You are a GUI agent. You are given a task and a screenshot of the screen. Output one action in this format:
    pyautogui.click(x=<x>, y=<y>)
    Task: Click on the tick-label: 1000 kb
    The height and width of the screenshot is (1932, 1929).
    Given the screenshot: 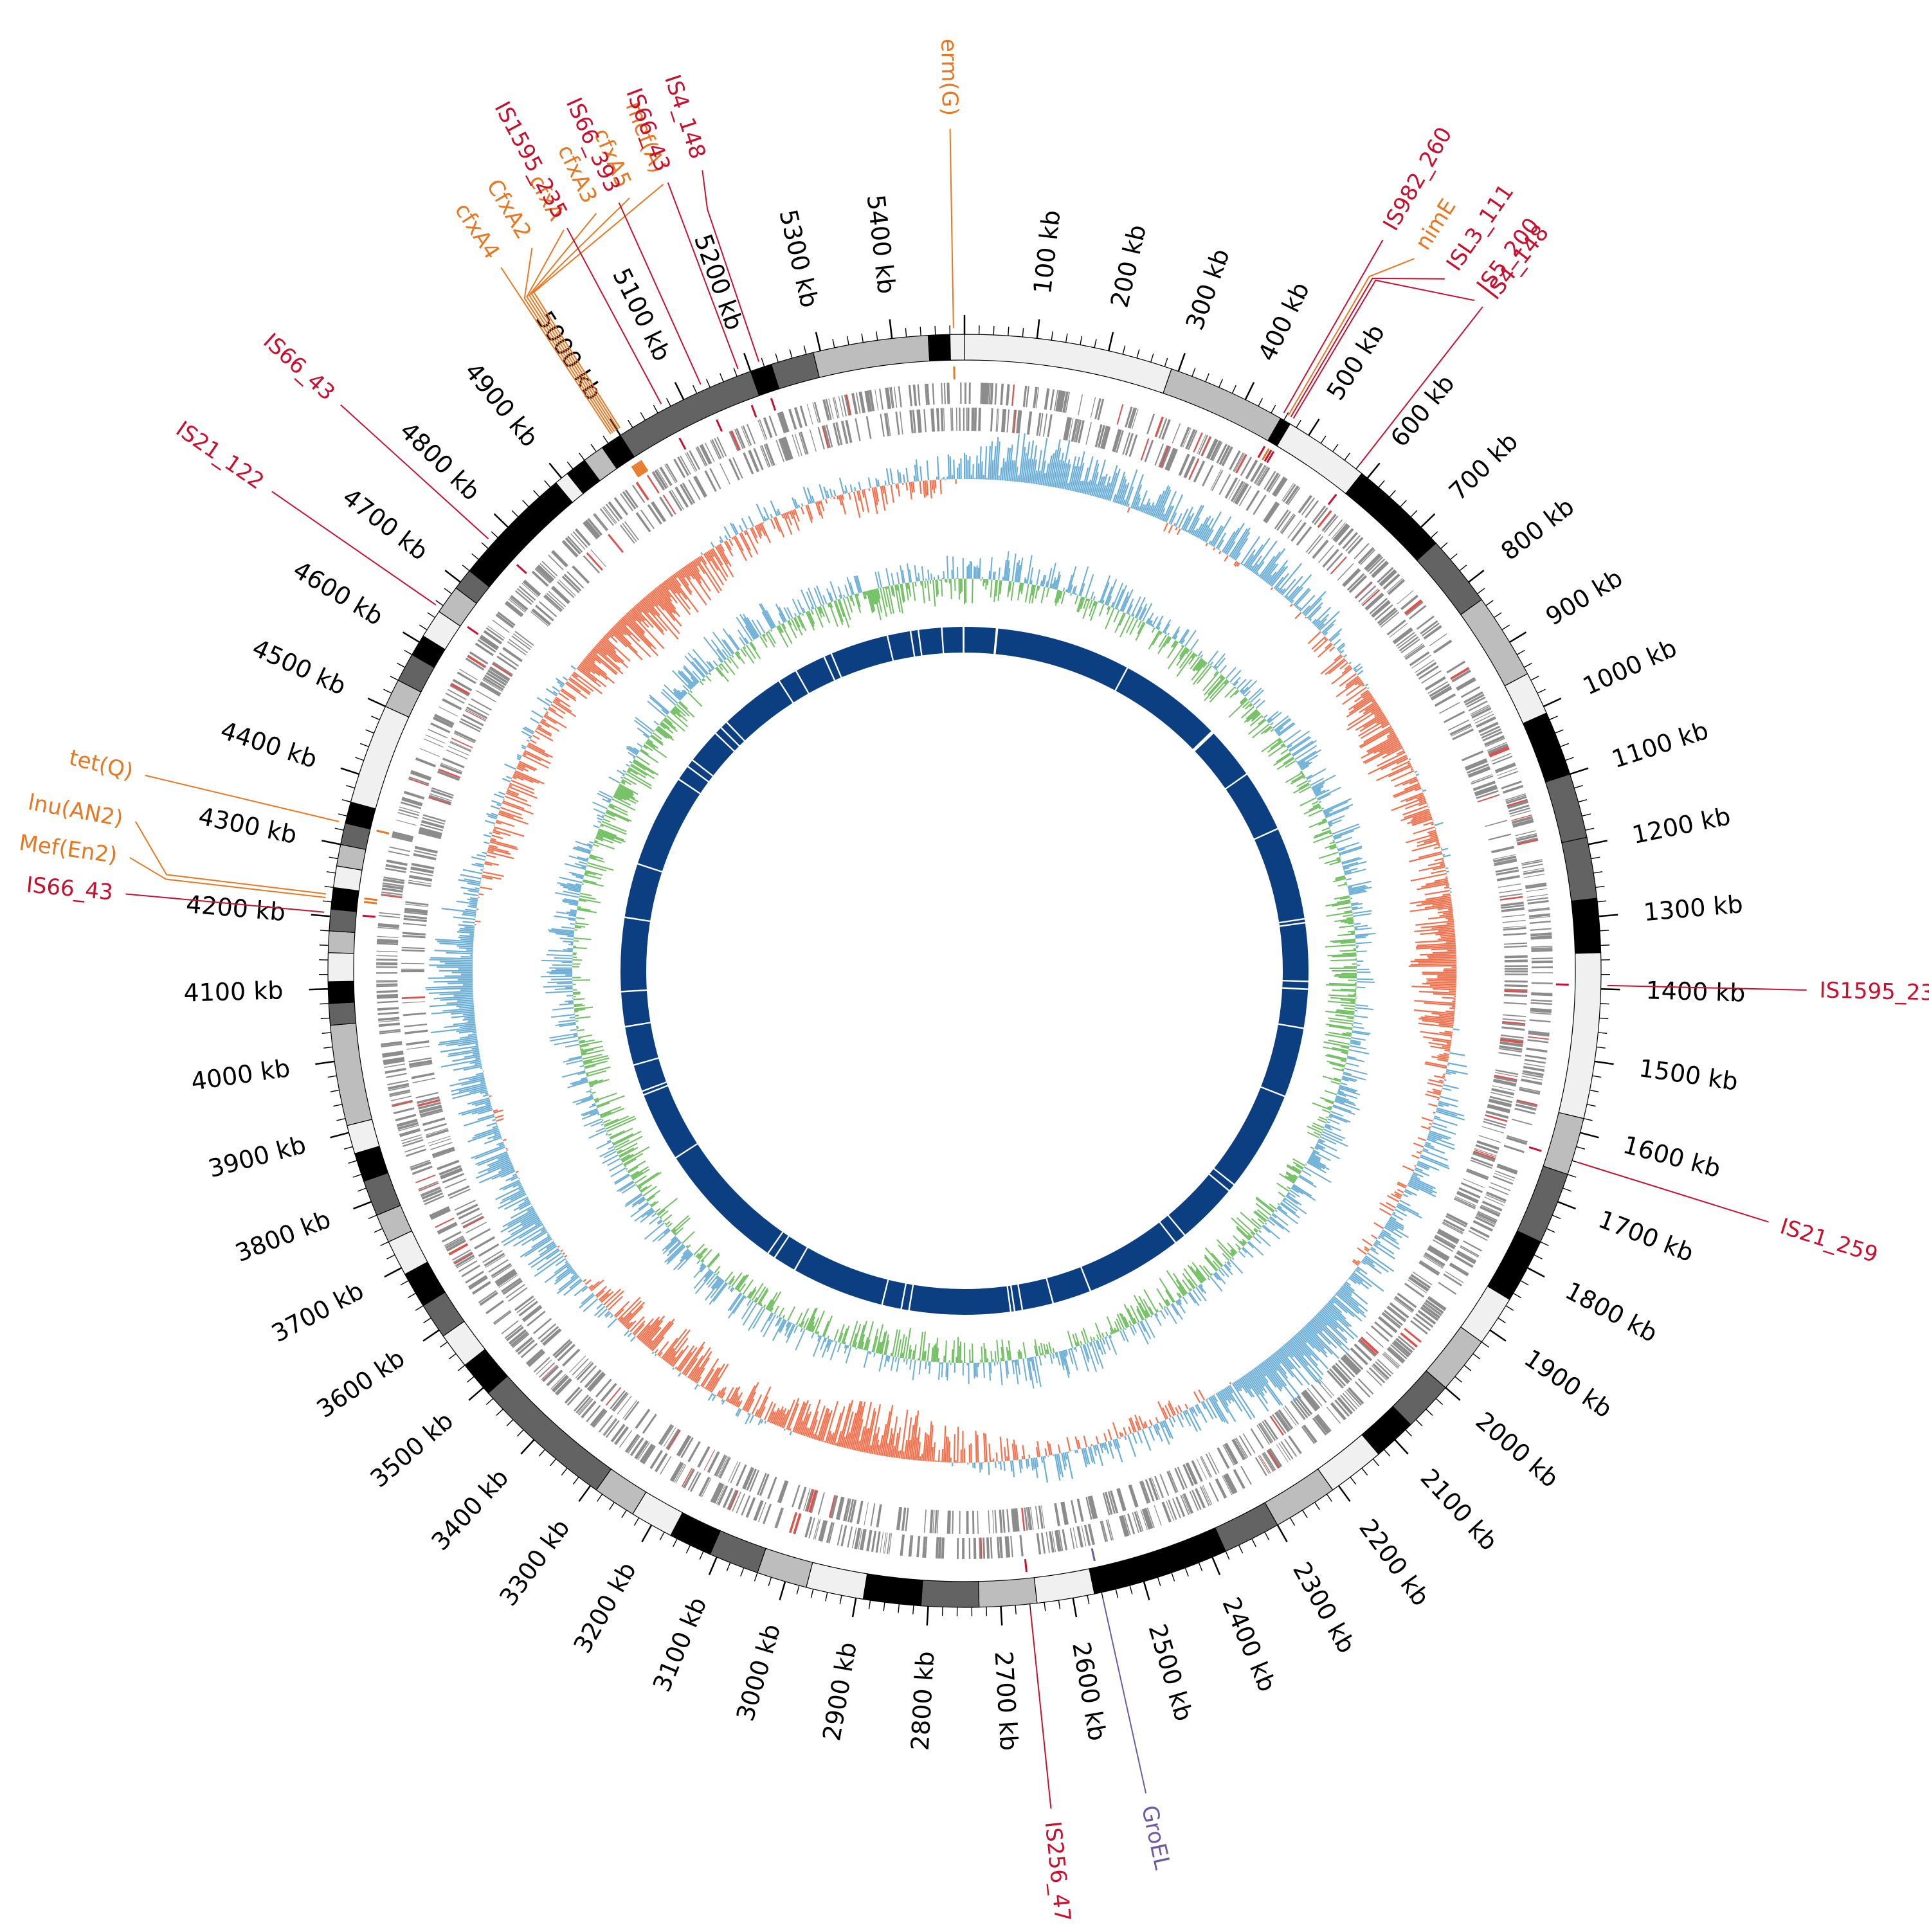 What is the action you would take?
    pyautogui.click(x=1630, y=666)
    